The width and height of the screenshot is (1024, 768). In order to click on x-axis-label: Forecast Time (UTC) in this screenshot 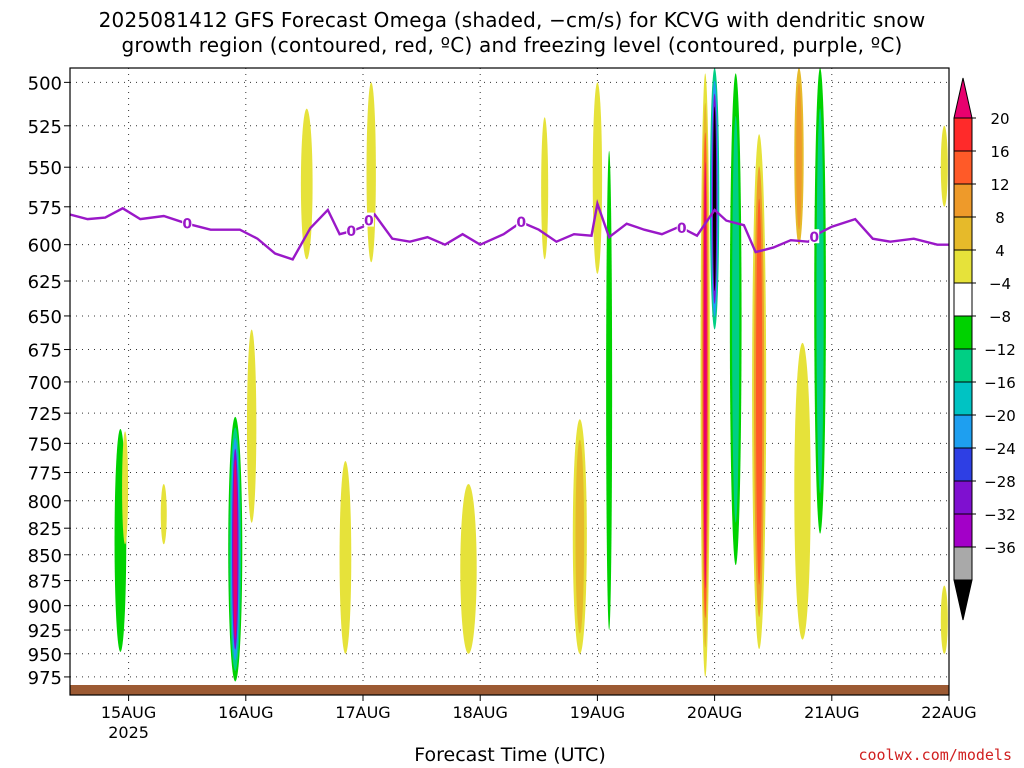, I will do `click(510, 755)`.